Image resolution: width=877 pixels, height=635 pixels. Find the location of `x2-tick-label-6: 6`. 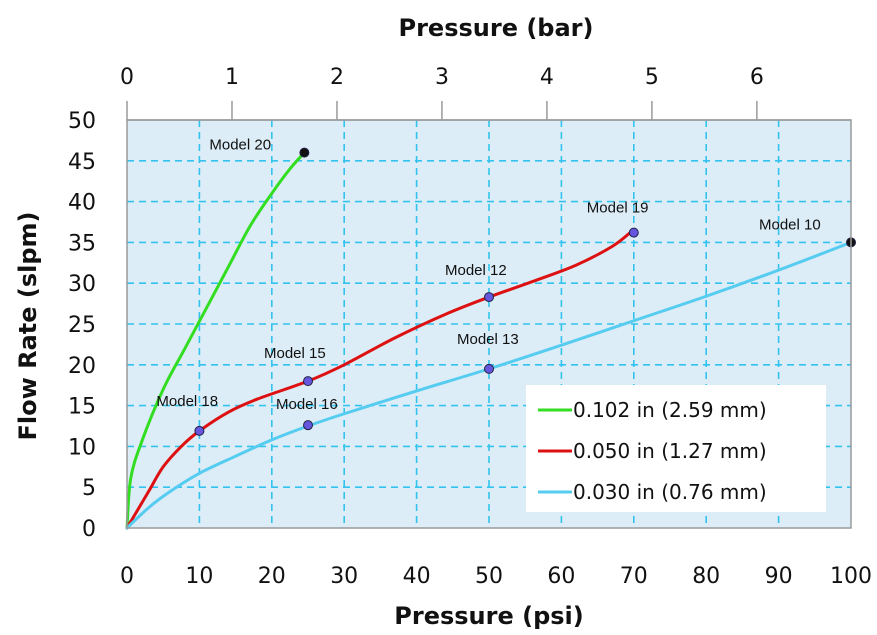

x2-tick-label-6: 6 is located at coordinates (757, 77).